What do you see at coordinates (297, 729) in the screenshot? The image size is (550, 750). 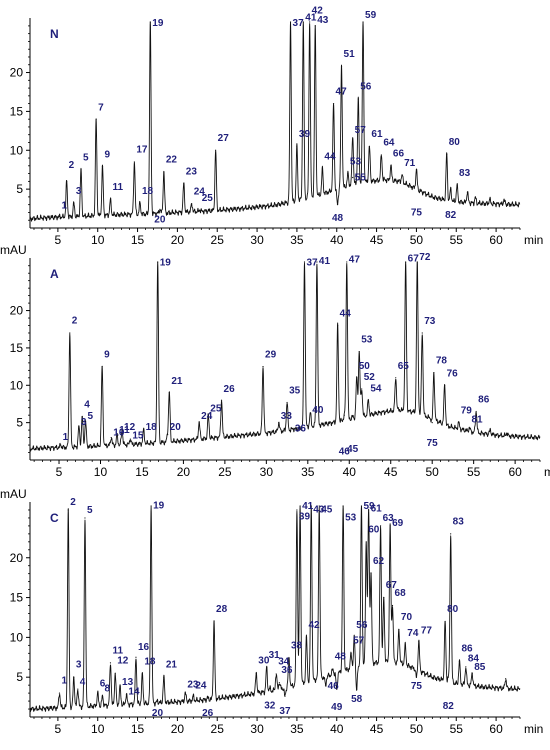 I see `x-tick-label: 35` at bounding box center [297, 729].